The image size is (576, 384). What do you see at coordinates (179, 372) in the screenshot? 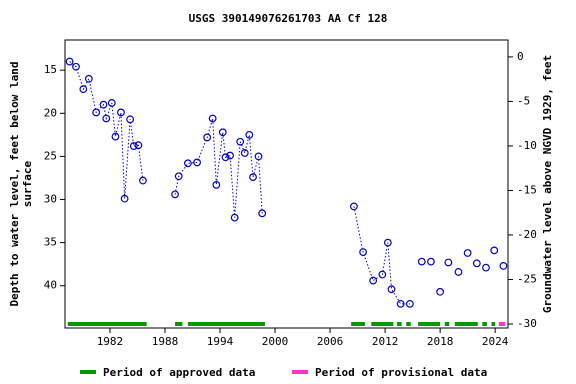
I see `legend-label: Period of approved data` at bounding box center [179, 372].